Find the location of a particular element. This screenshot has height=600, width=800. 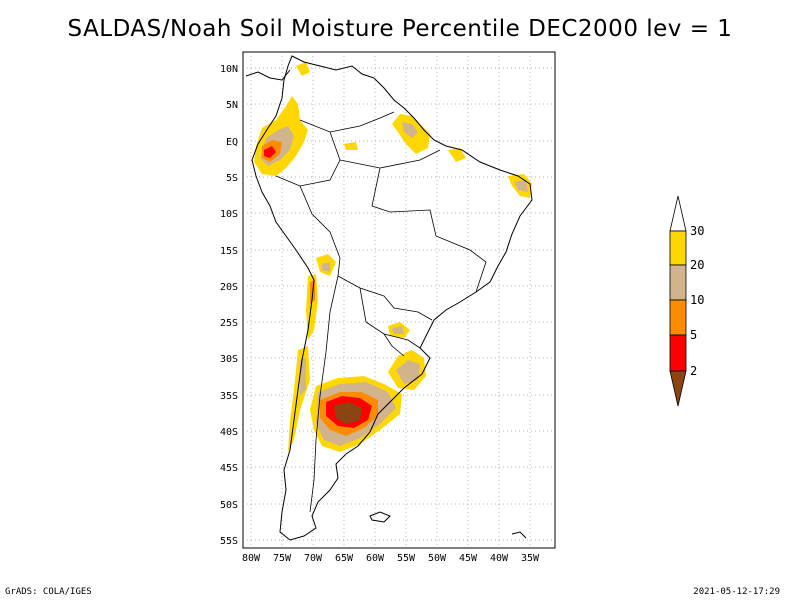

lat-label: 45S is located at coordinates (229, 468).